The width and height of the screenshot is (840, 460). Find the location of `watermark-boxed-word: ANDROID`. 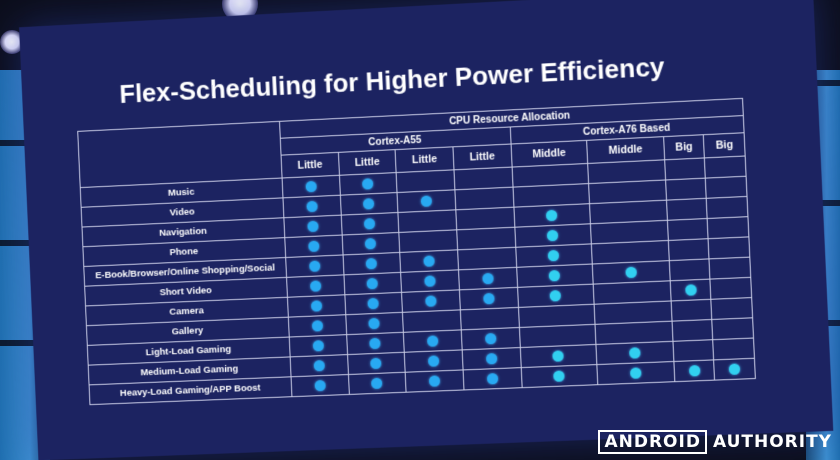

watermark-boxed-word: ANDROID is located at coordinates (652, 442).